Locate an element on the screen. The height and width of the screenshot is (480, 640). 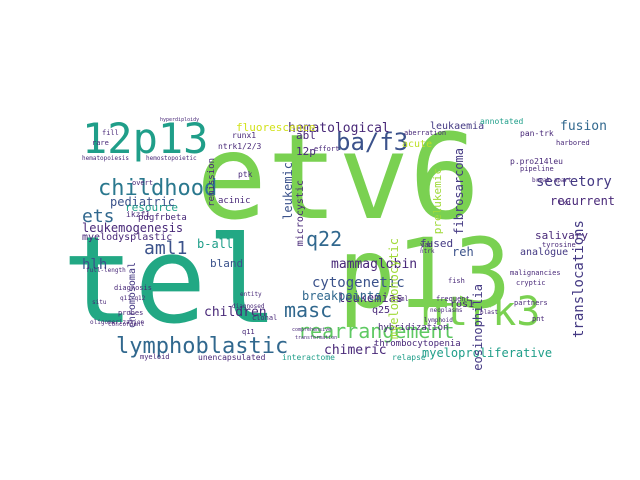
word-relapse: relapse is located at coordinates (409, 357).